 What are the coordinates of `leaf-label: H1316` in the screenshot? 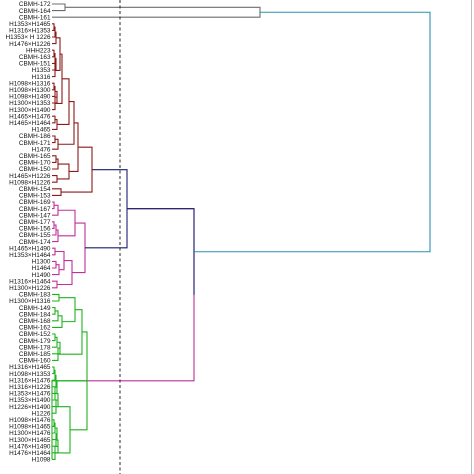 It's located at (41, 77).